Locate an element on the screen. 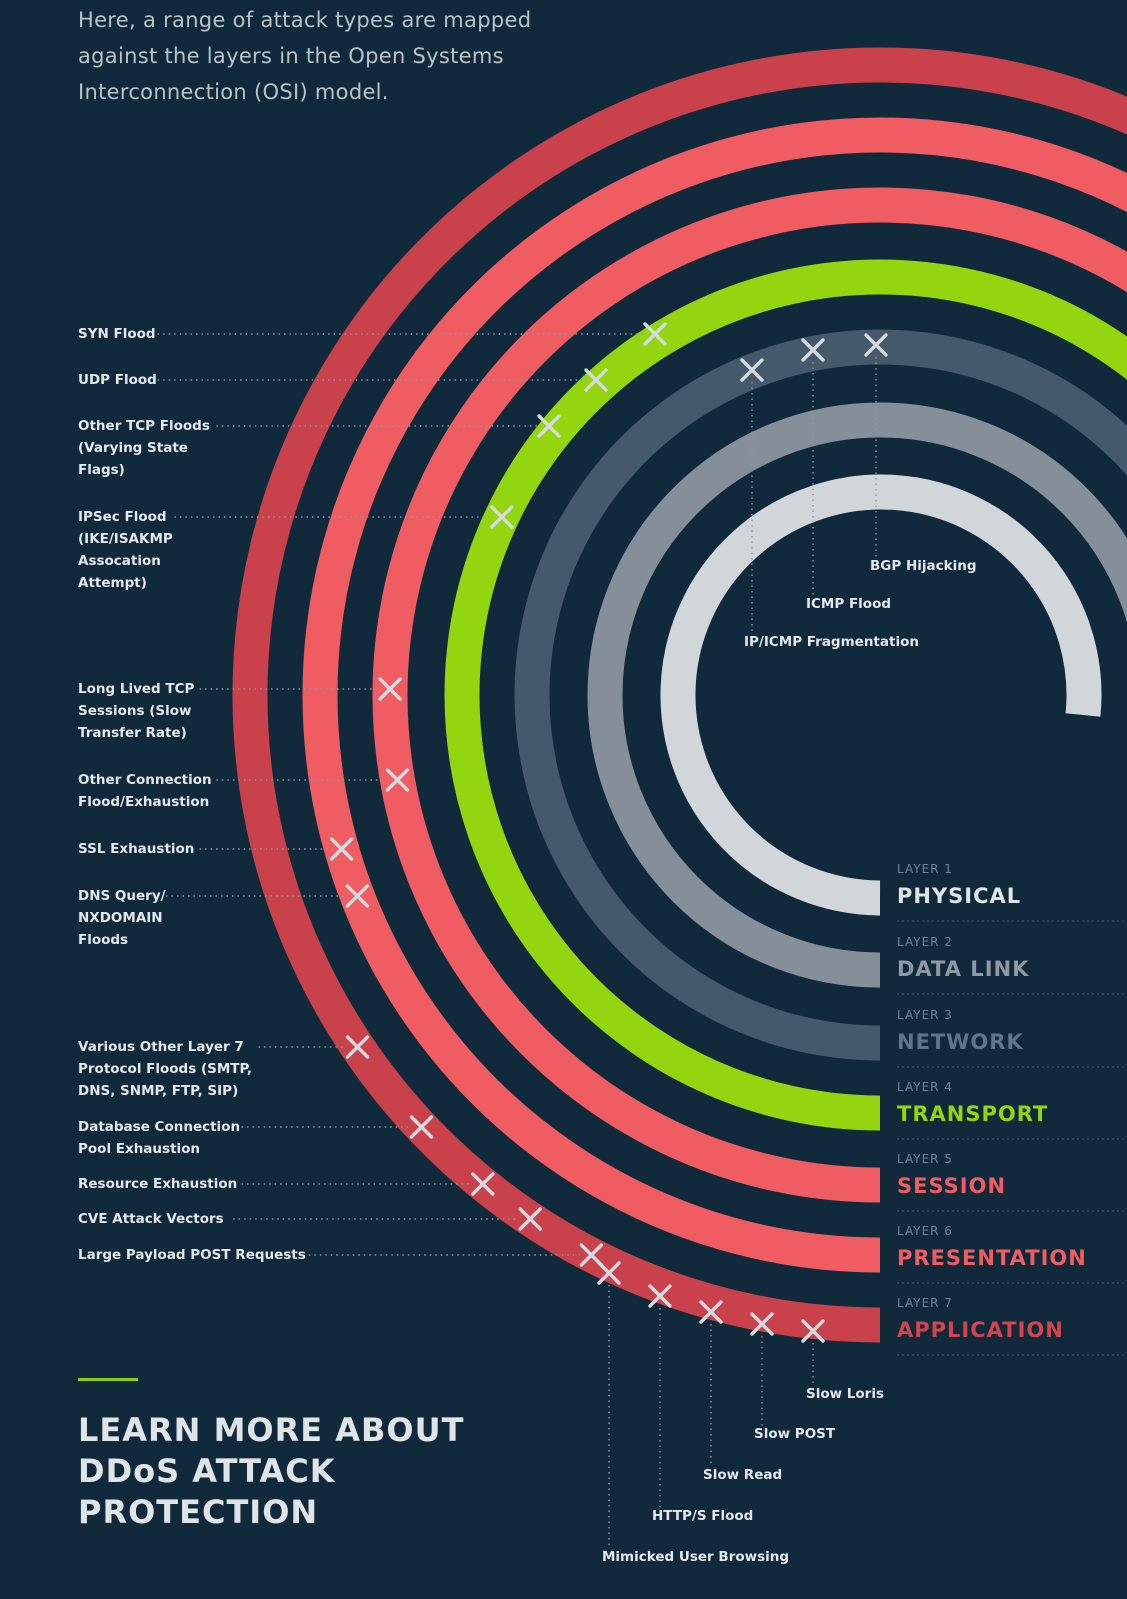 This screenshot has width=1127, height=1599. ring-end-session is located at coordinates (878, 1185).